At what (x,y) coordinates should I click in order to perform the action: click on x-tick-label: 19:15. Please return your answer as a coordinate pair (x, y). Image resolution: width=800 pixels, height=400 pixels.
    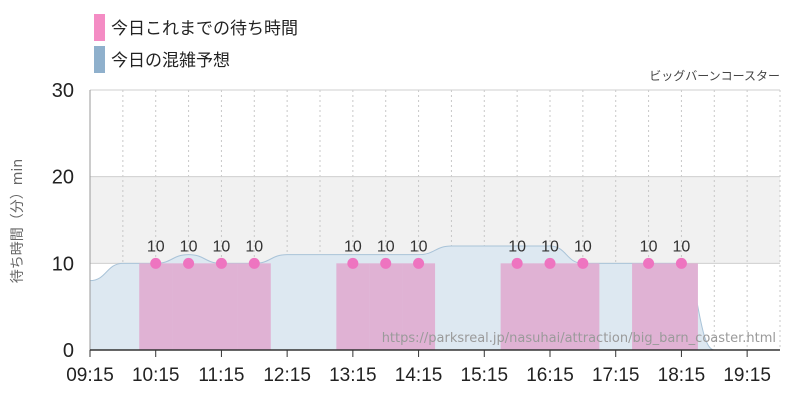
    Looking at the image, I should click on (747, 375).